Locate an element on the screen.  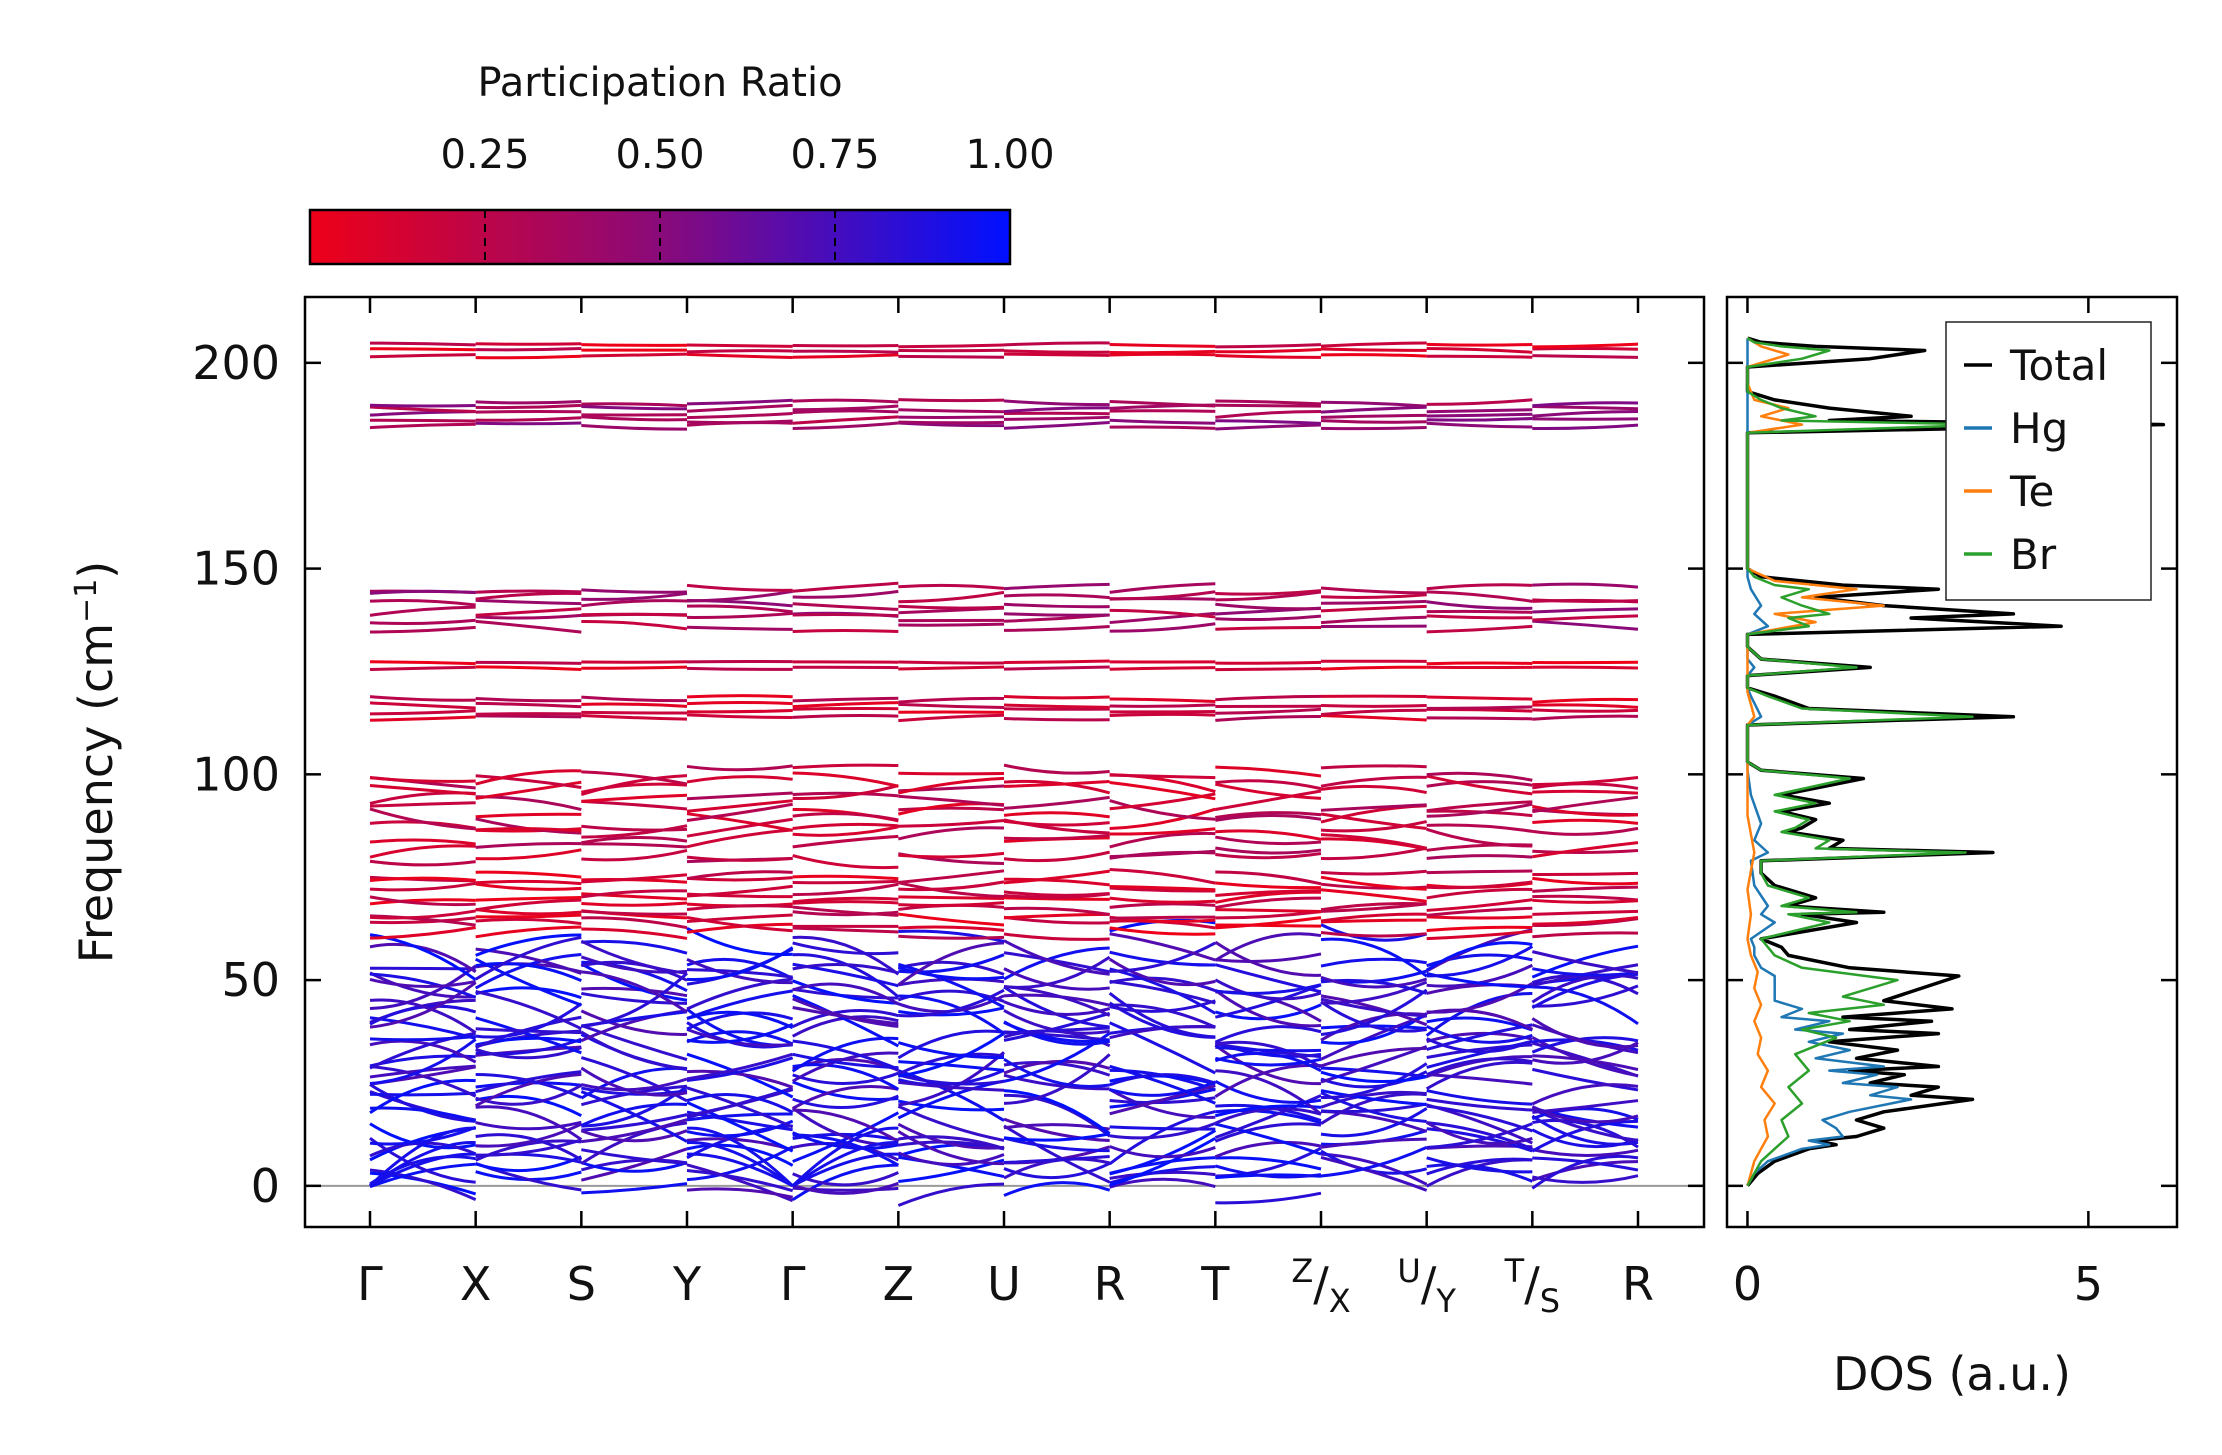
kpoint-label: Z/X is located at coordinates (1320, 1286).